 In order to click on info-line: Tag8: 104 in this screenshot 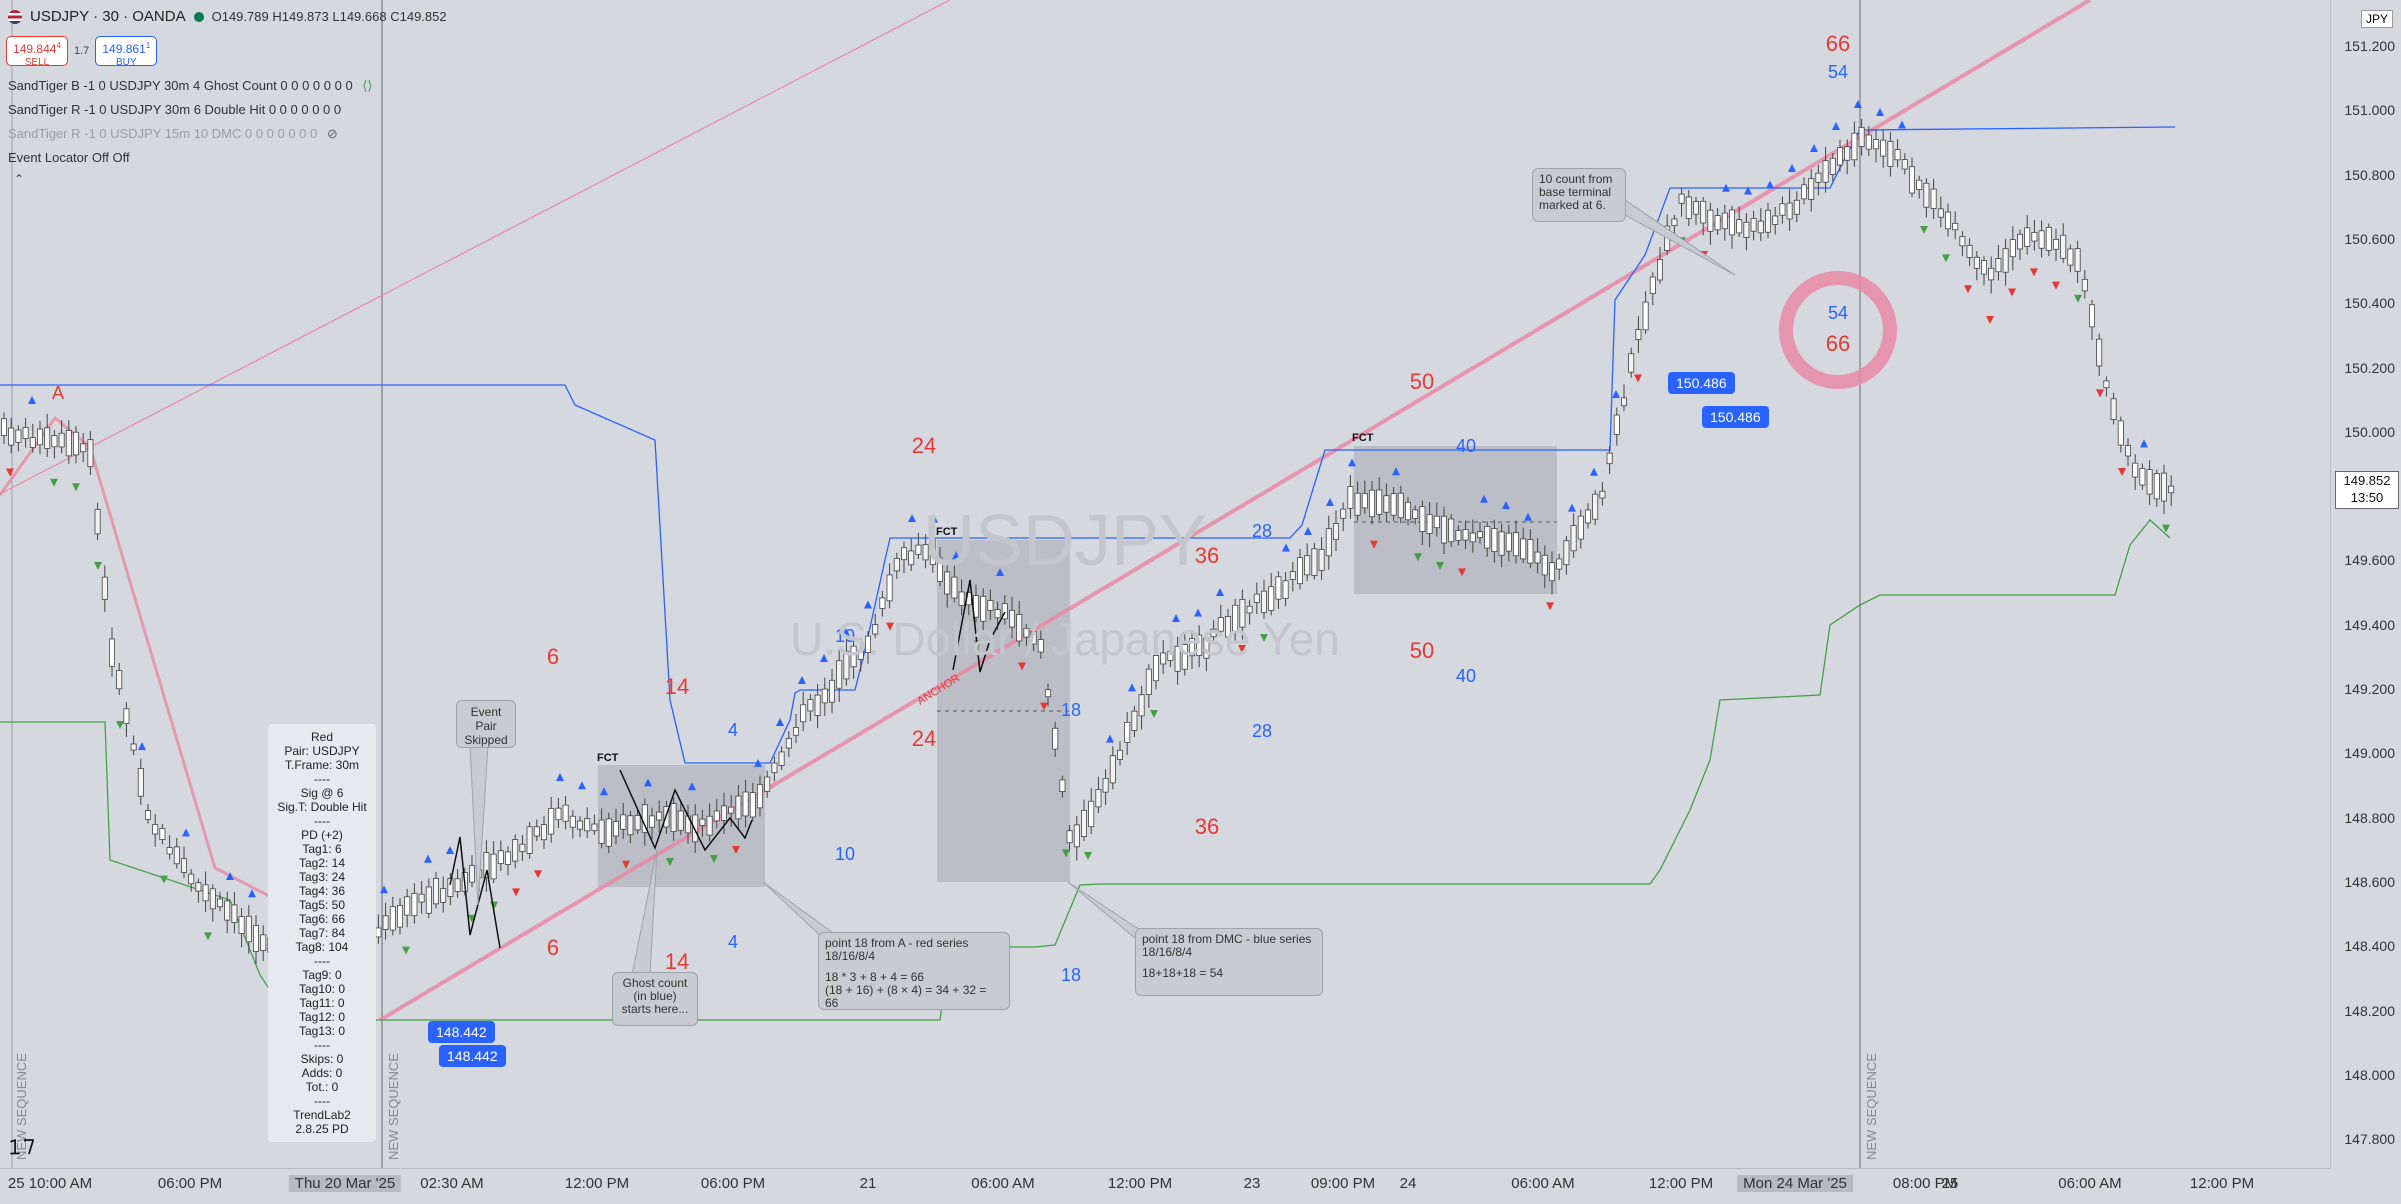, I will do `click(322, 947)`.